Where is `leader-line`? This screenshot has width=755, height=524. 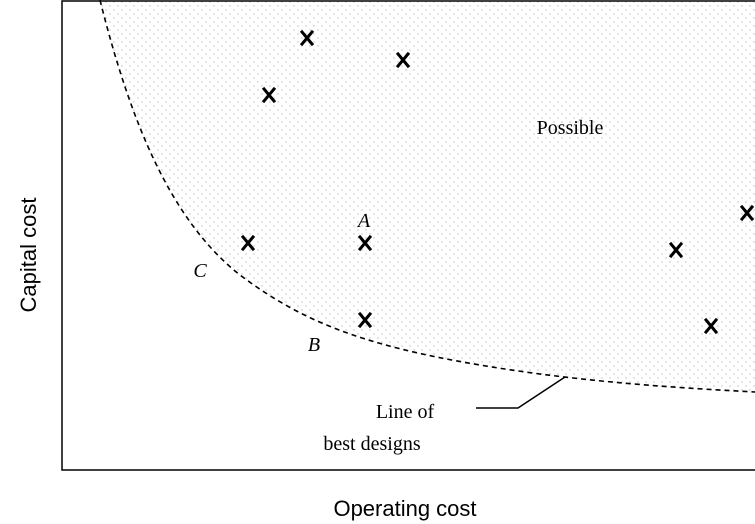 leader-line is located at coordinates (521, 392).